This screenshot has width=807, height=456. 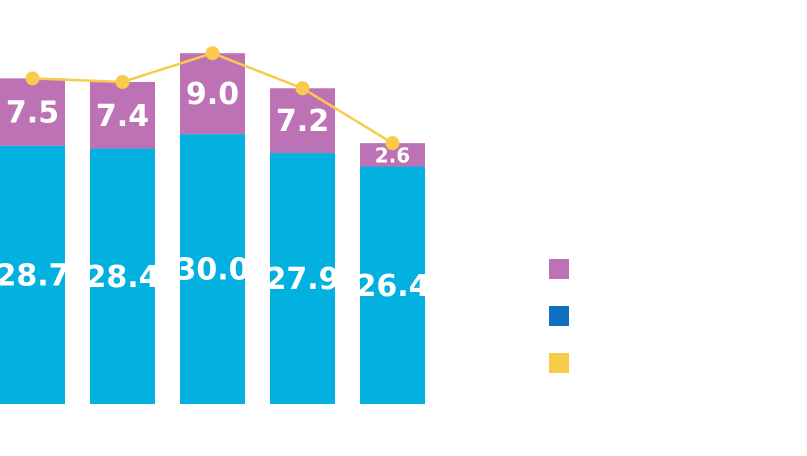 I want to click on legend, so click(x=559, y=316).